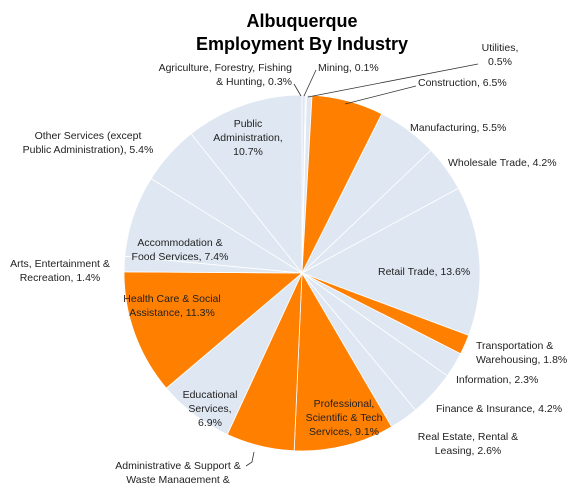 The image size is (573, 483). What do you see at coordinates (60, 264) in the screenshot?
I see `slice-label: Arts, Entertainment &` at bounding box center [60, 264].